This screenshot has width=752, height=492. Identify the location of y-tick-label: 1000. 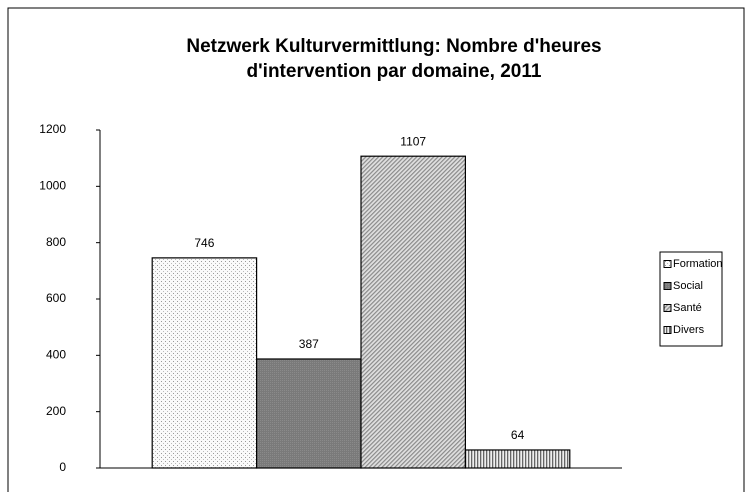
(52, 186).